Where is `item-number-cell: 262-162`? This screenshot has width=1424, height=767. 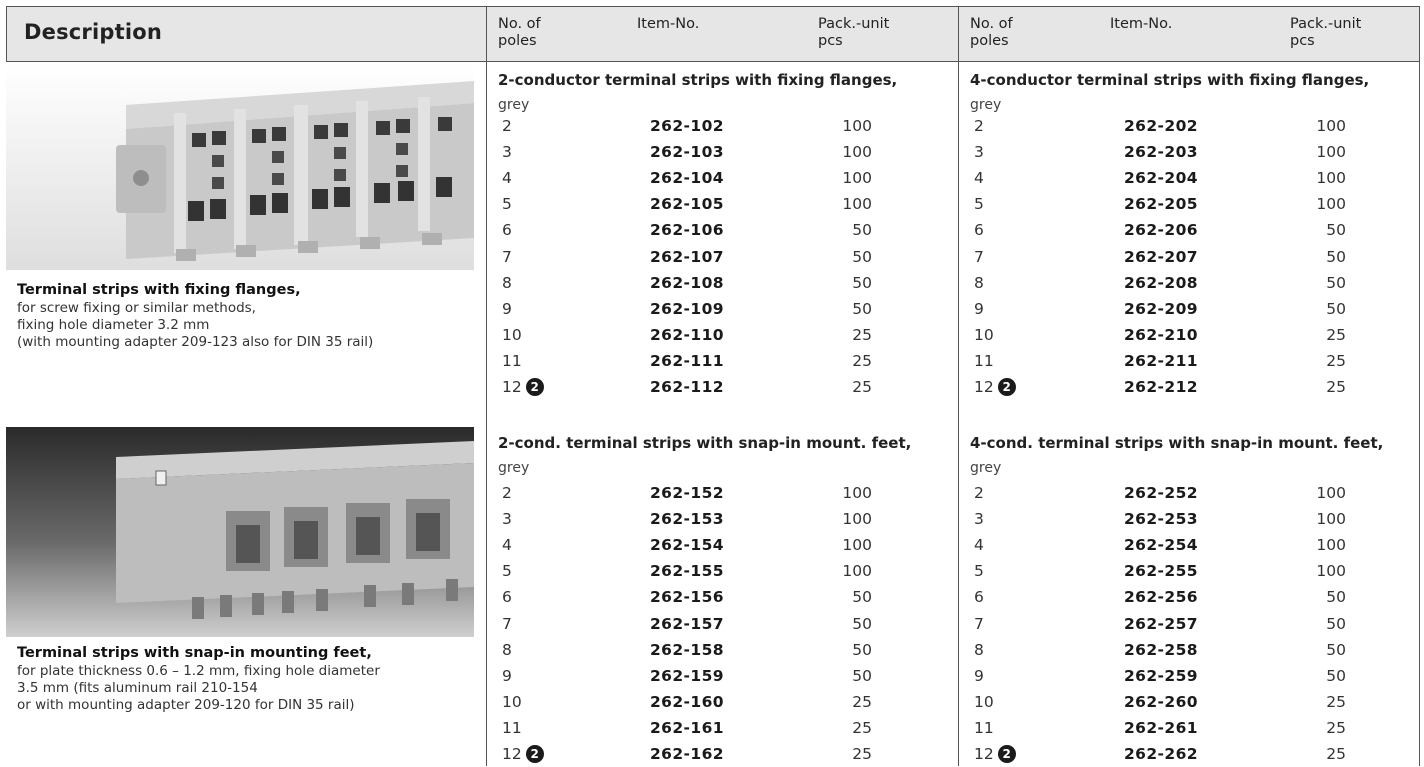 item-number-cell: 262-162 is located at coordinates (687, 754).